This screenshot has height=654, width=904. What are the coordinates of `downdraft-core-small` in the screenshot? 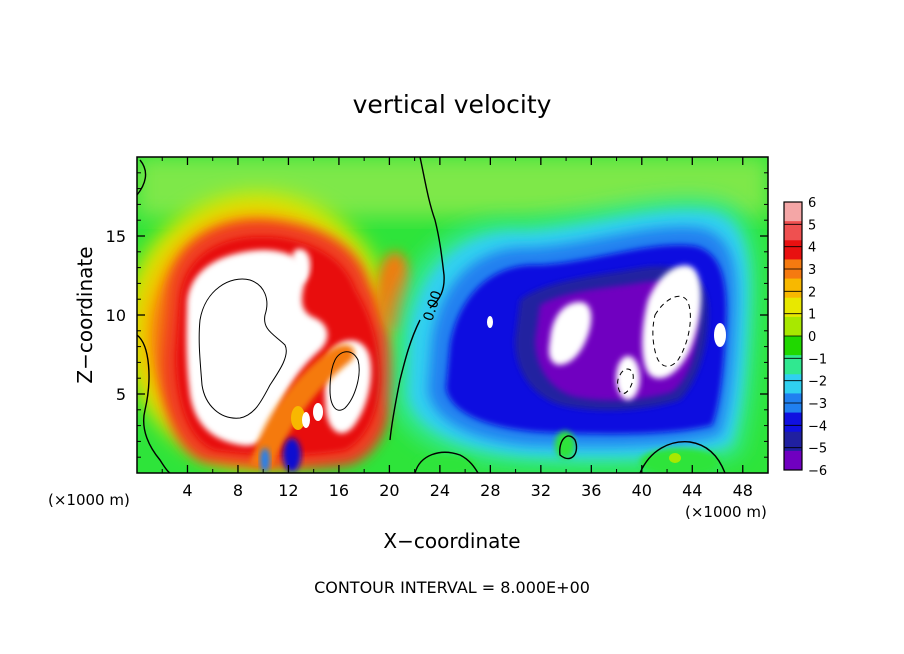 It's located at (628, 378).